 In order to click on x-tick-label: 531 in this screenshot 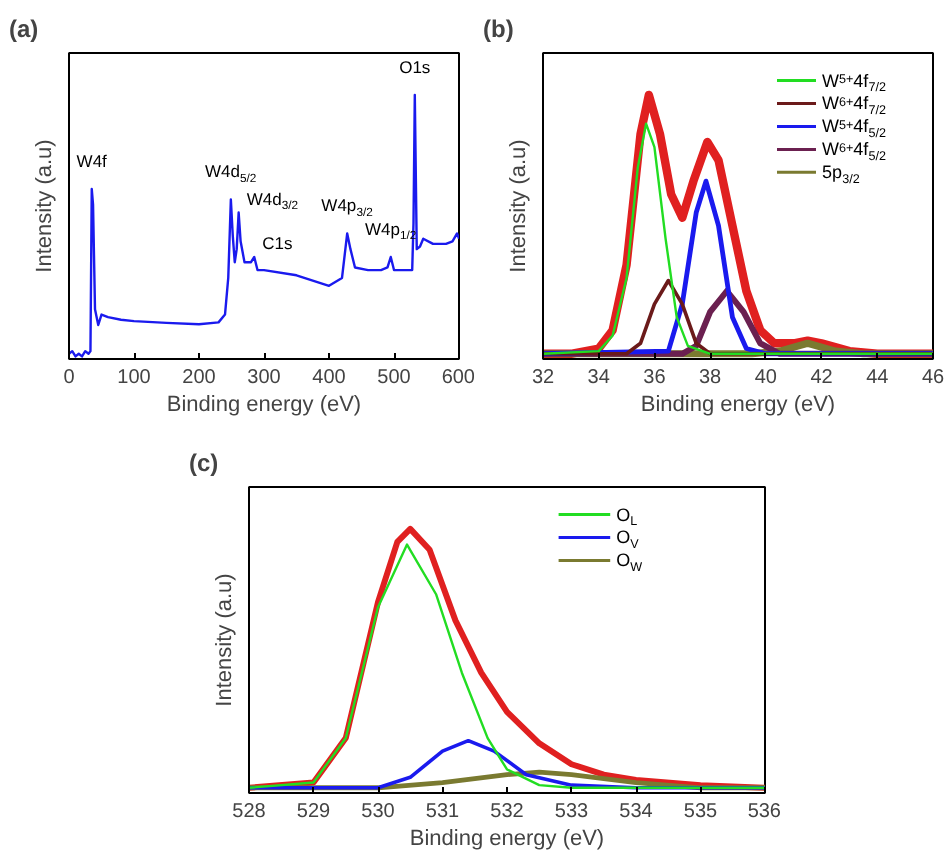, I will do `click(443, 812)`.